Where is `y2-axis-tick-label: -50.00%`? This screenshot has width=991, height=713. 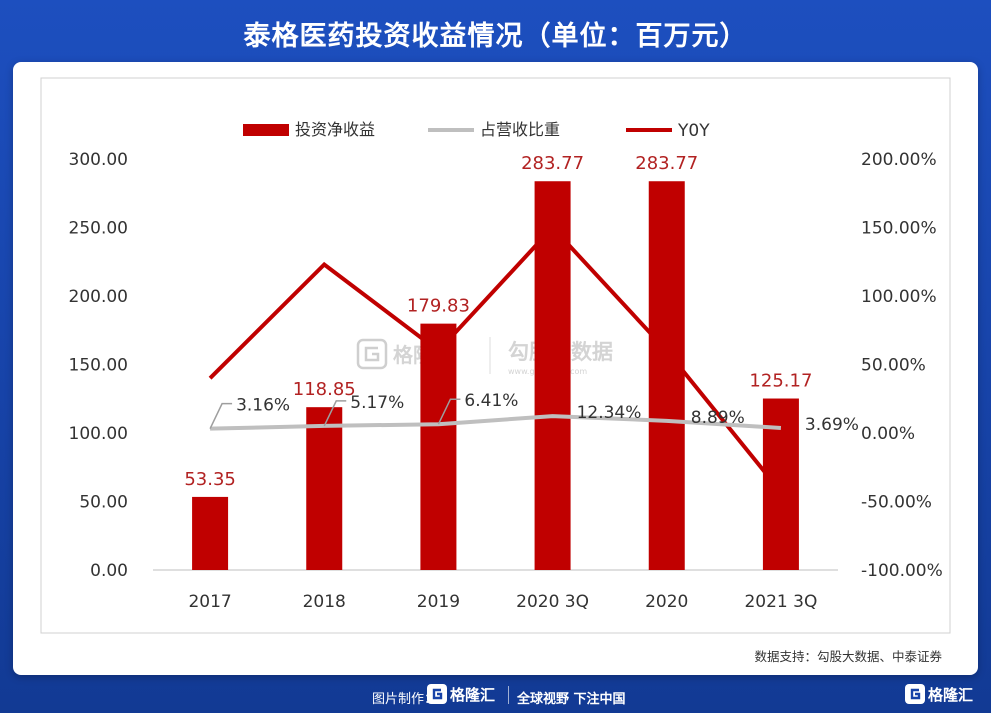
y2-axis-tick-label: -50.00% is located at coordinates (896, 503).